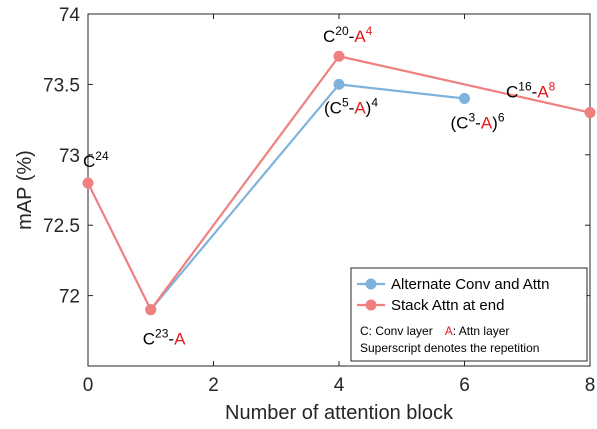 The height and width of the screenshot is (429, 597). What do you see at coordinates (339, 385) in the screenshot?
I see `x-tick-label: 4` at bounding box center [339, 385].